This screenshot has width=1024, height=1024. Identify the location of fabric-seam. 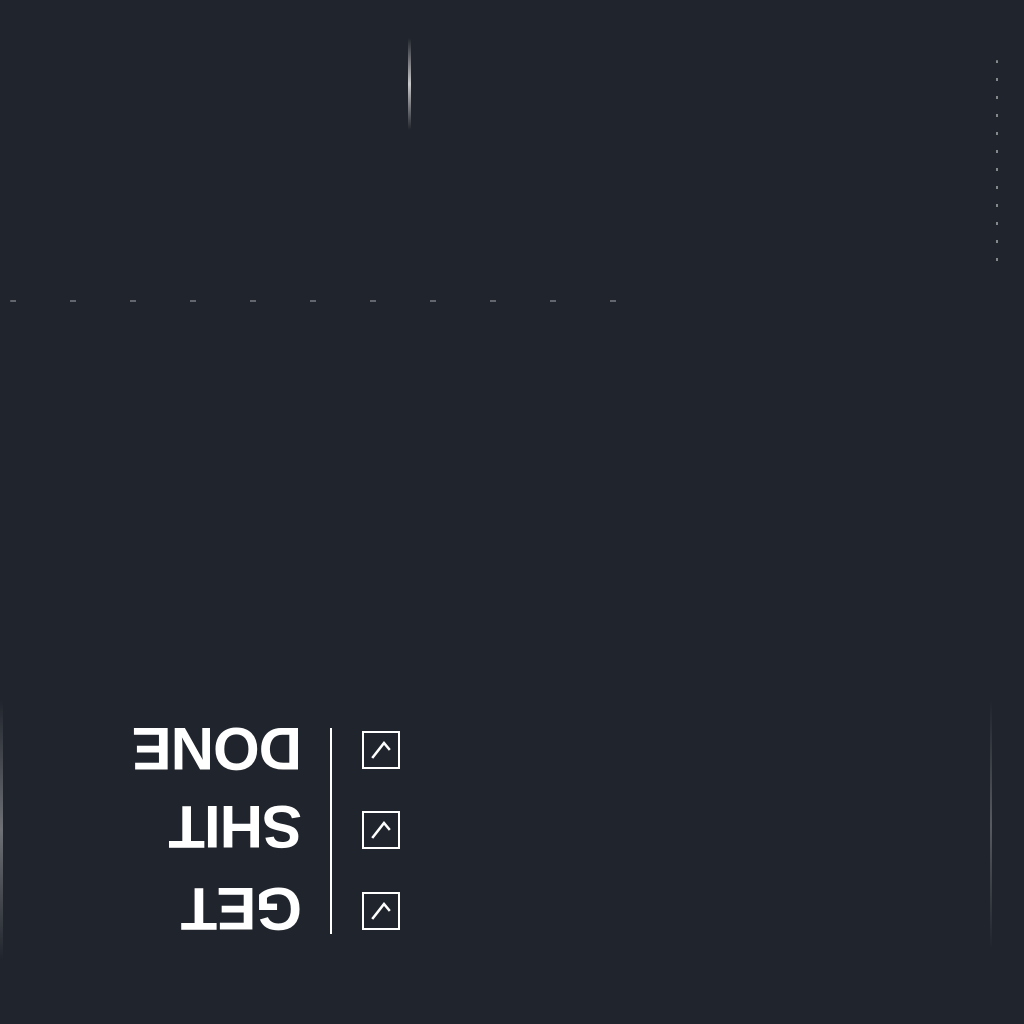
(997, 165).